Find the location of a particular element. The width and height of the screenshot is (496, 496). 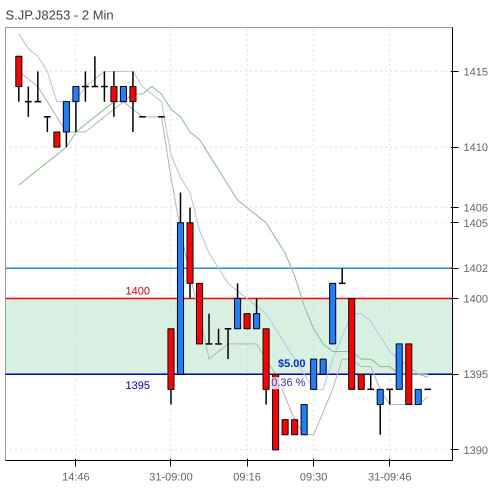

x-tick-label: 09:30 is located at coordinates (314, 478).